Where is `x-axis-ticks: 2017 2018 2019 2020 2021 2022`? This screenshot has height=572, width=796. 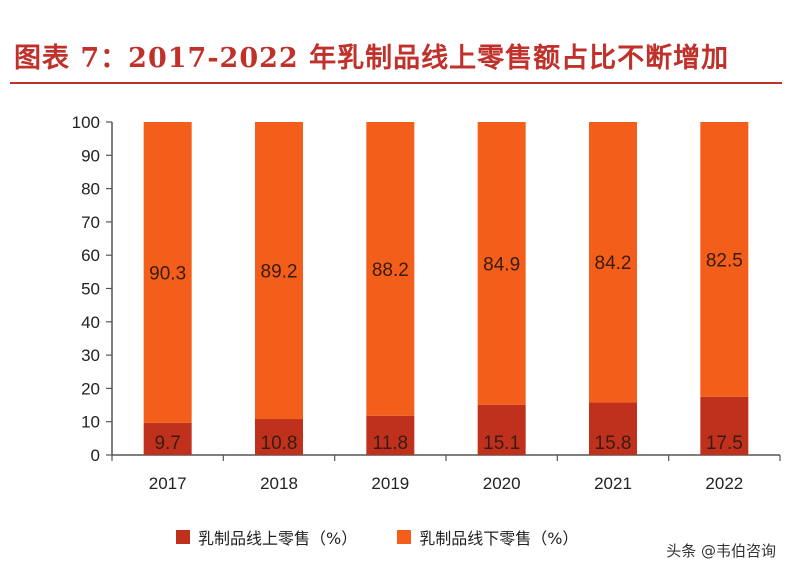 x-axis-ticks: 2017 2018 2019 2020 2021 2022 is located at coordinates (446, 474).